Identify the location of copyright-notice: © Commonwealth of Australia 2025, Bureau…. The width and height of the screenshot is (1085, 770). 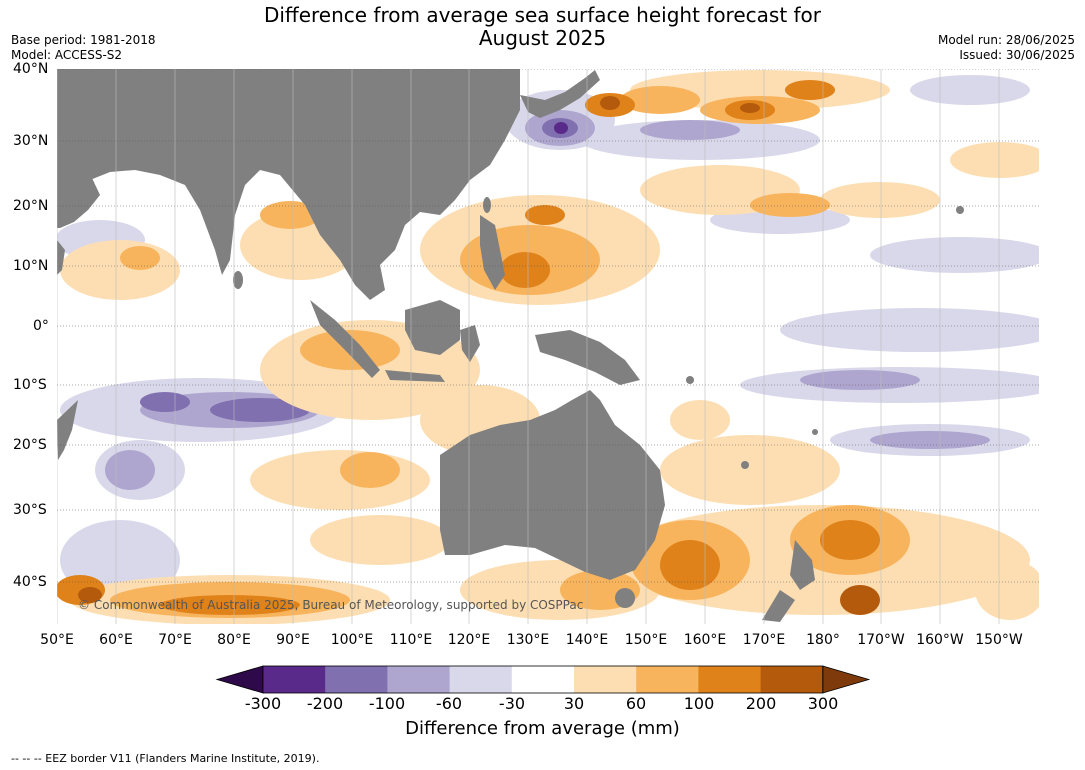
(331, 605).